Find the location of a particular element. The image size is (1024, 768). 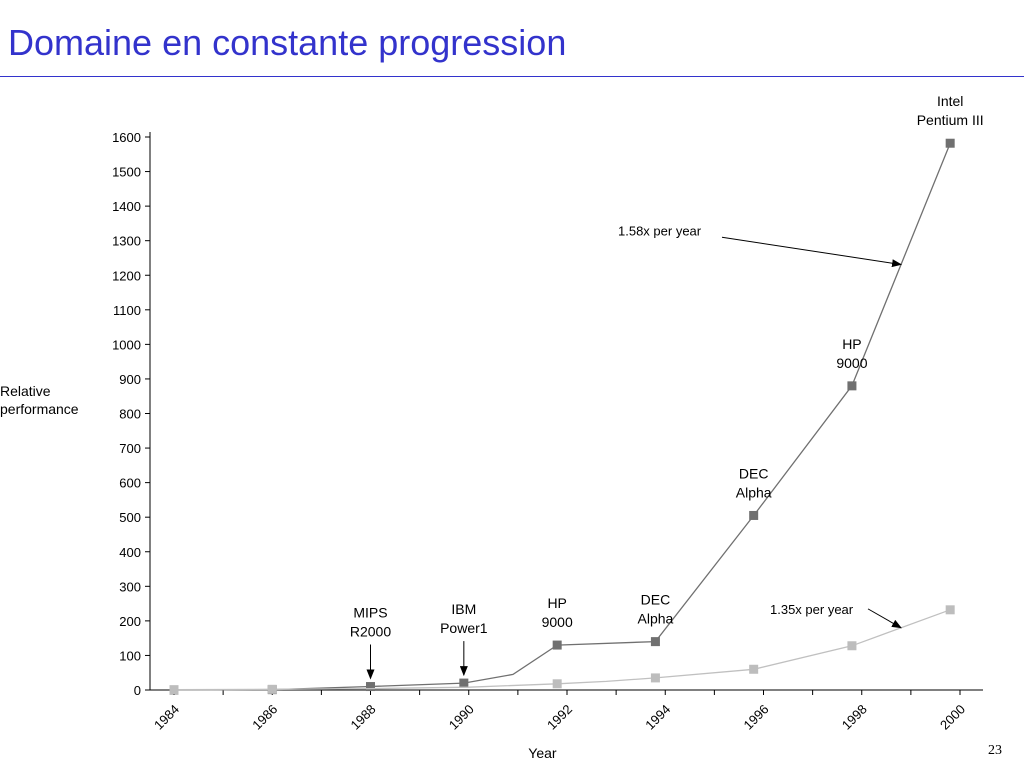

annotation-label: MIPS is located at coordinates (370, 613).